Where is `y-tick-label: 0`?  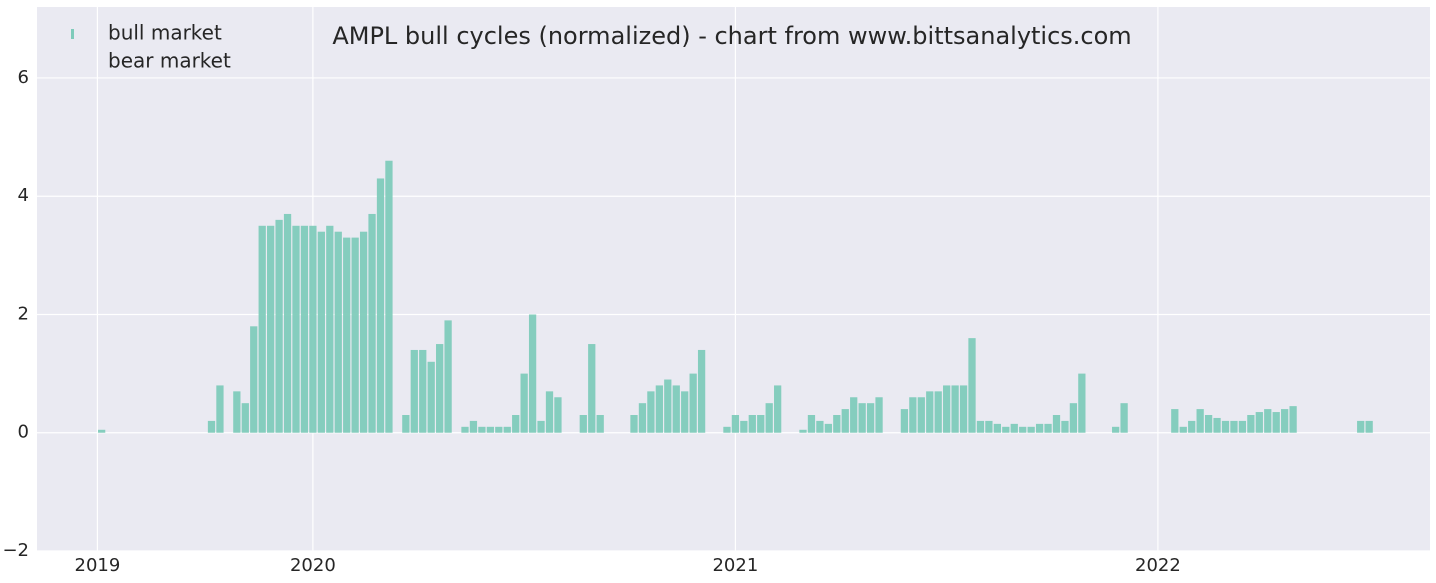 y-tick-label: 0 is located at coordinates (23, 432).